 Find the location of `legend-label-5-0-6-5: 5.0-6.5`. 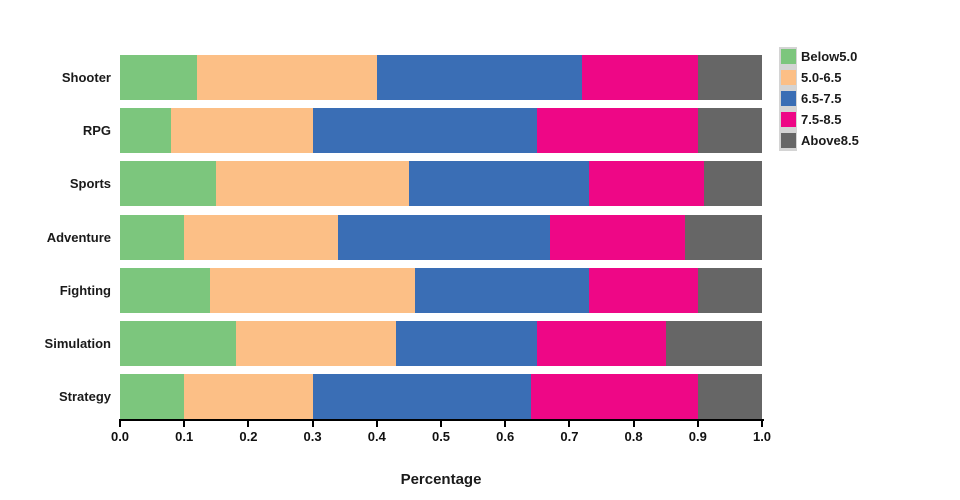

legend-label-5-0-6-5: 5.0-6.5 is located at coordinates (821, 77).